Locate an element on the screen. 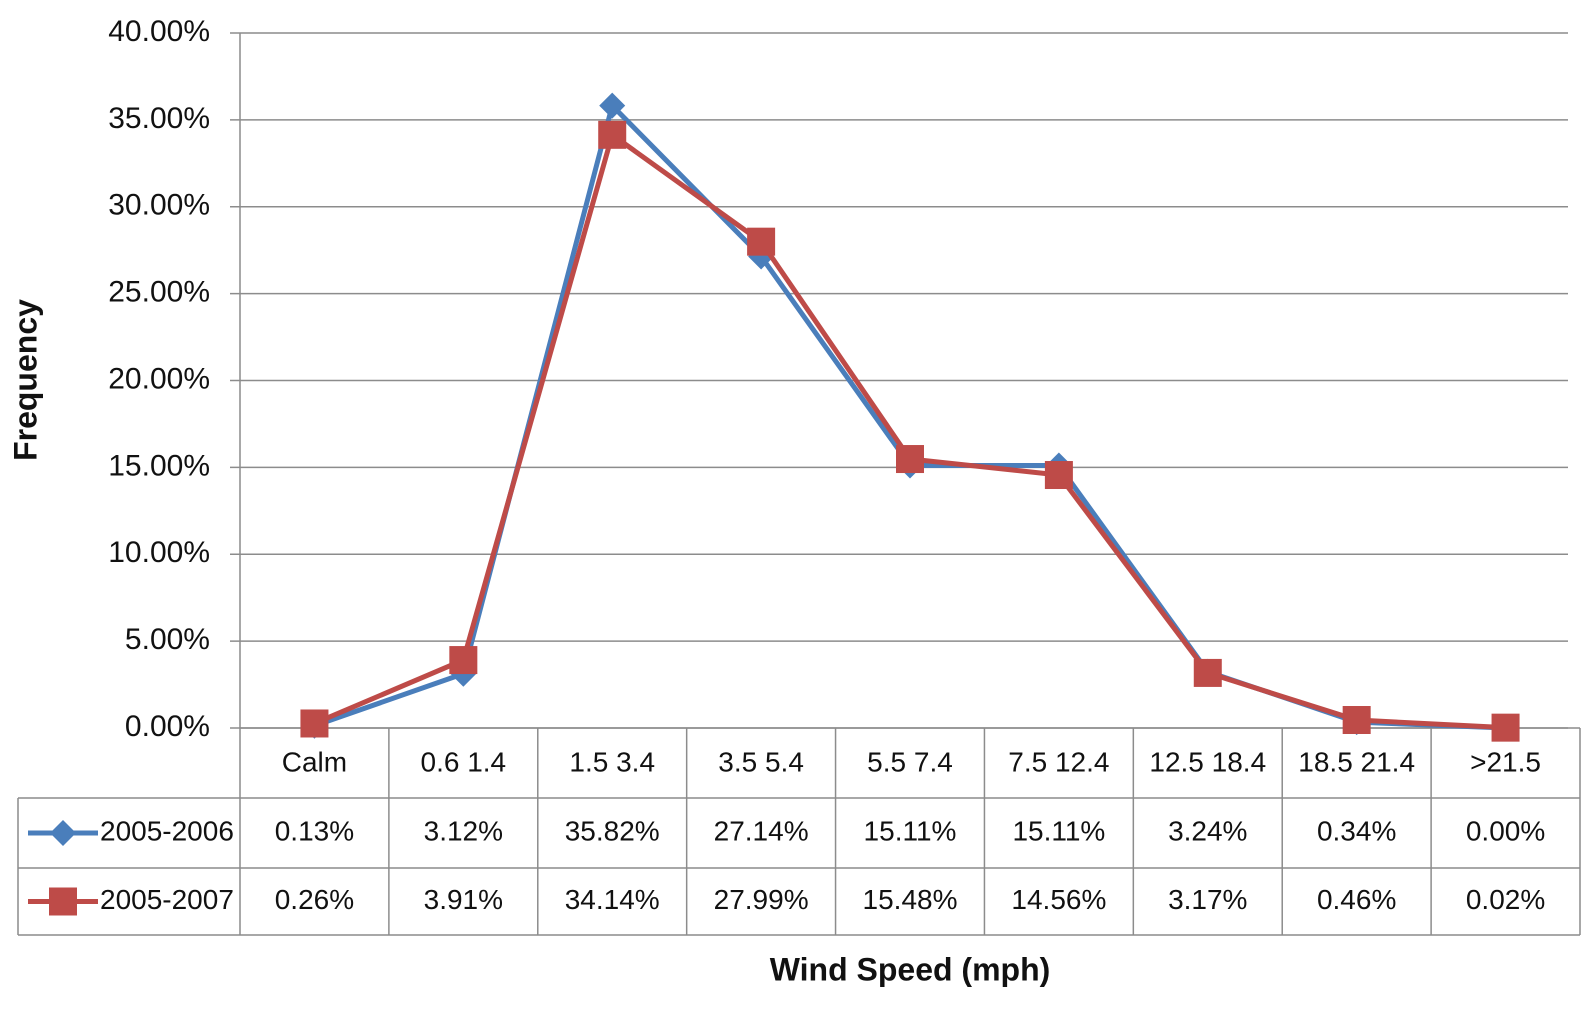 Image resolution: width=1593 pixels, height=1010 pixels. x-tick-label: >21.5 is located at coordinates (1505, 761).